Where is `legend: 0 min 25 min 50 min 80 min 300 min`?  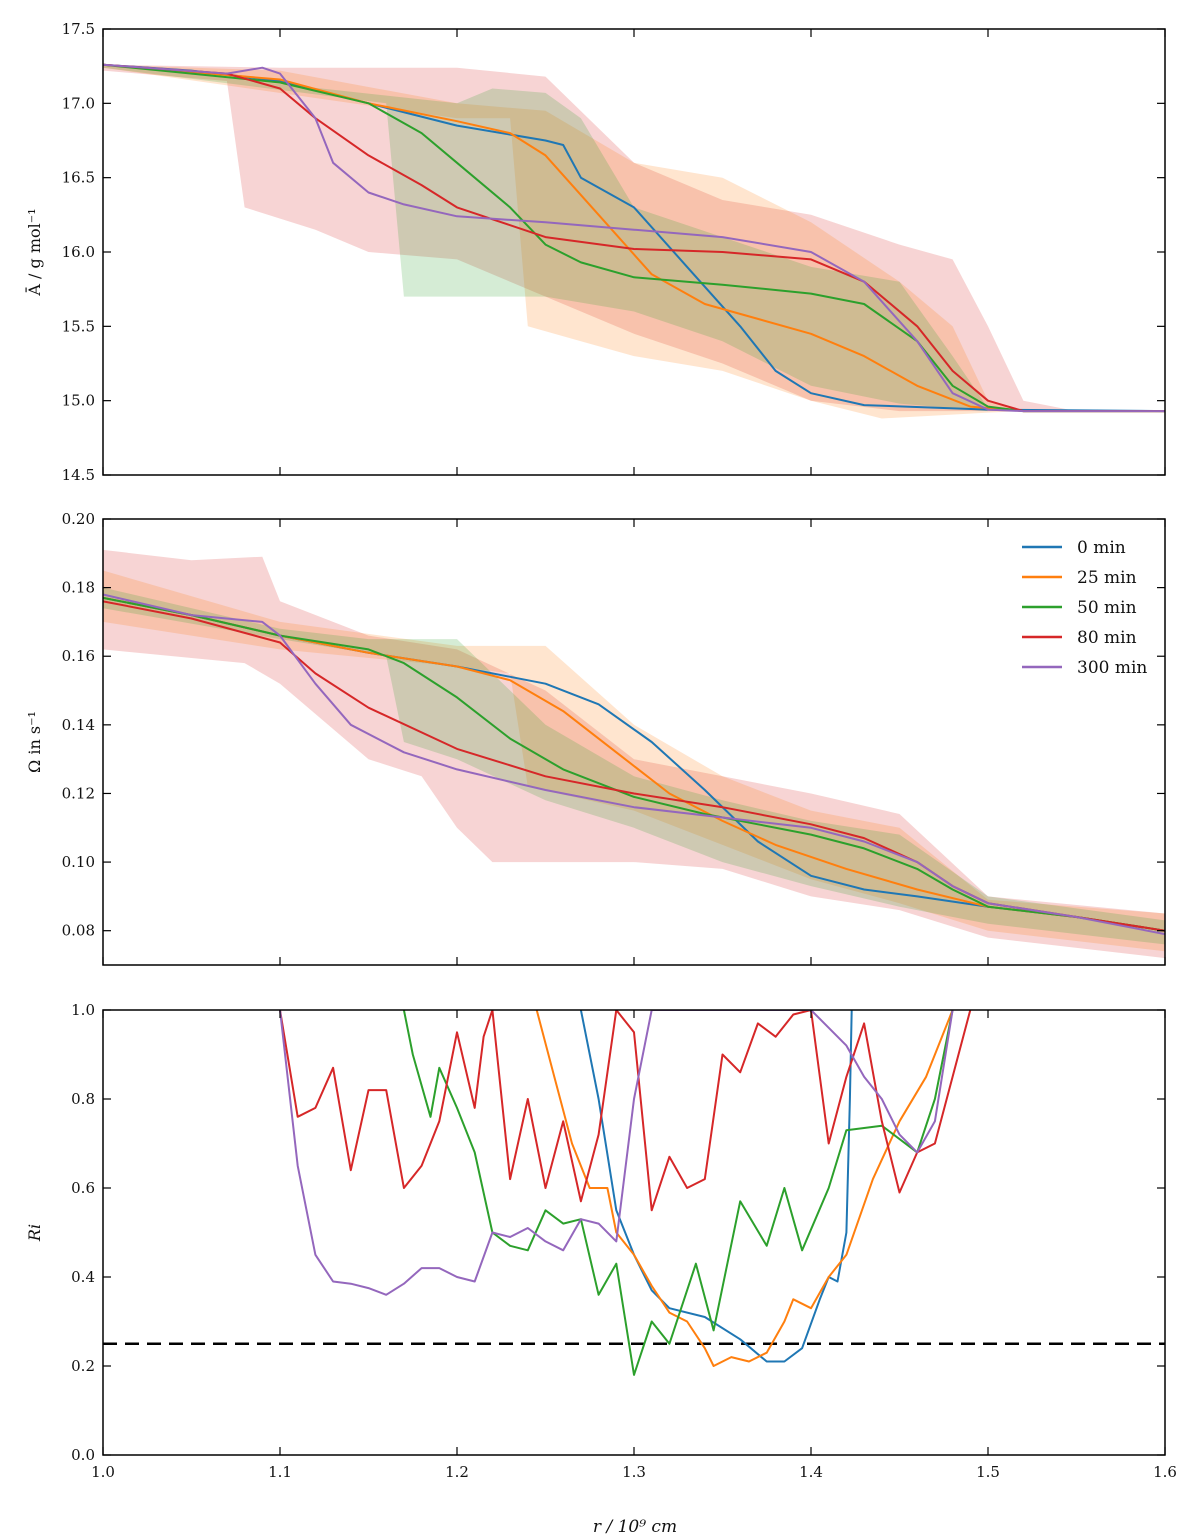 legend: 0 min 25 min 50 min 80 min 300 min is located at coordinates (1084, 608).